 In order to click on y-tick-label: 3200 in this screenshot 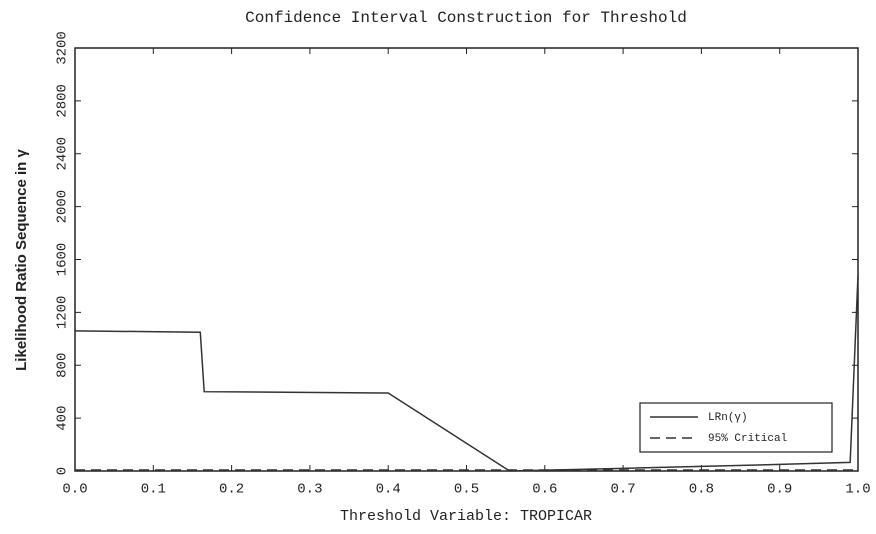, I will do `click(63, 48)`.